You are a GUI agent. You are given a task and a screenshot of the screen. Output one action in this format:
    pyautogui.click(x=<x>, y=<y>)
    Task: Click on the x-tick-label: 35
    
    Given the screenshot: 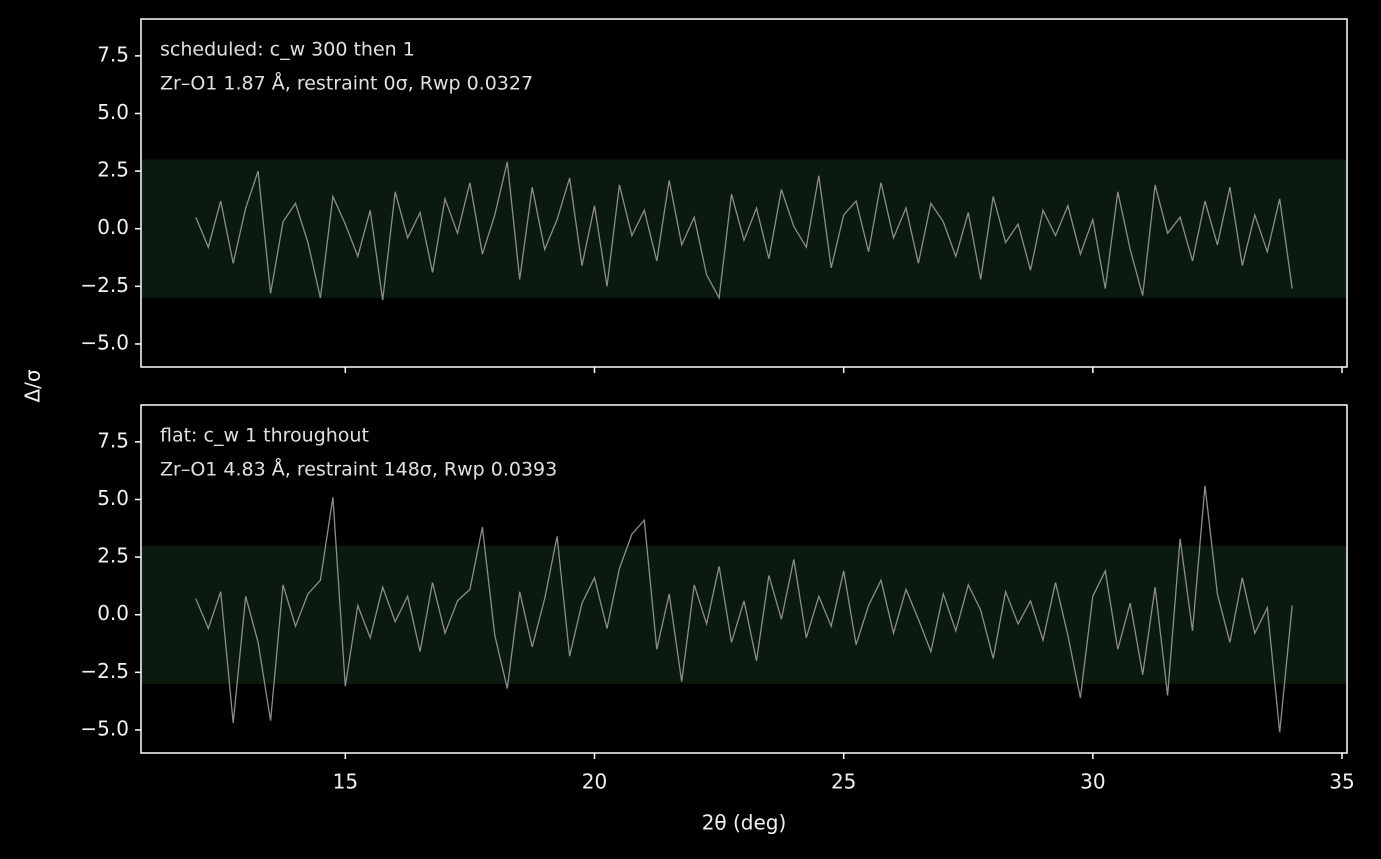 What is the action you would take?
    pyautogui.click(x=1341, y=782)
    